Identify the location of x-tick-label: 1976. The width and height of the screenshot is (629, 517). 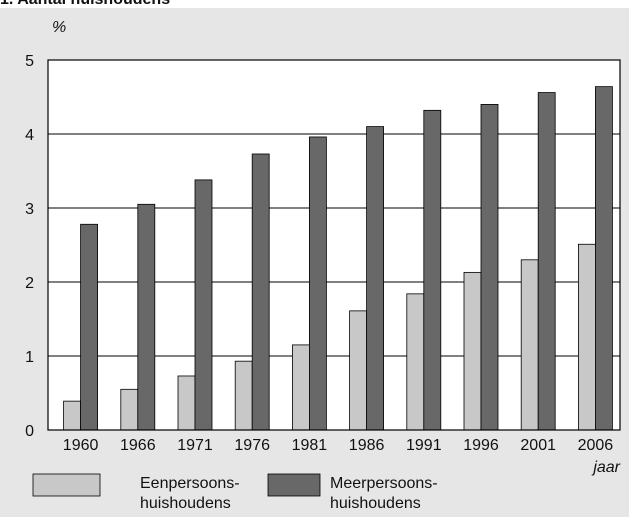
(252, 445).